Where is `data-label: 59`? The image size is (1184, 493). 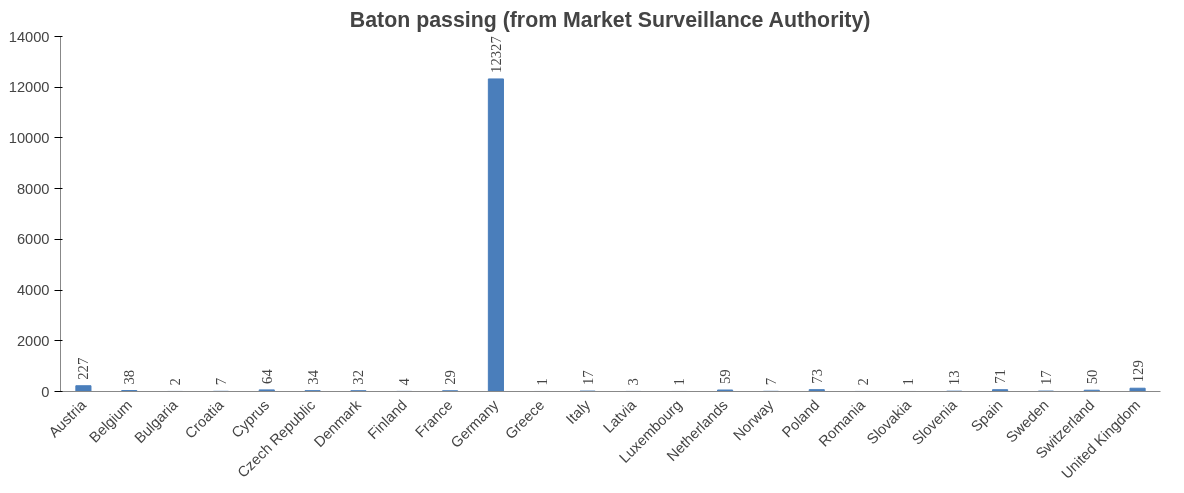 data-label: 59 is located at coordinates (725, 376).